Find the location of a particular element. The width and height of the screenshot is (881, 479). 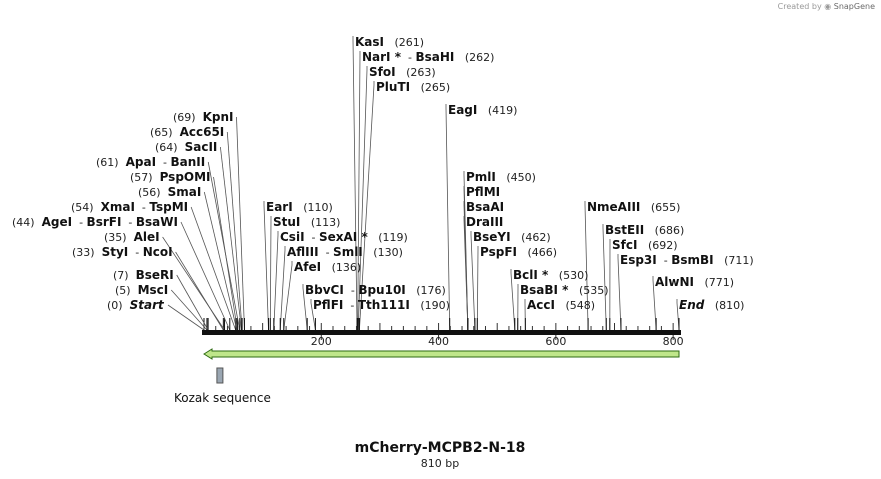

enzyme-label: BsaAI is located at coordinates (485, 207).